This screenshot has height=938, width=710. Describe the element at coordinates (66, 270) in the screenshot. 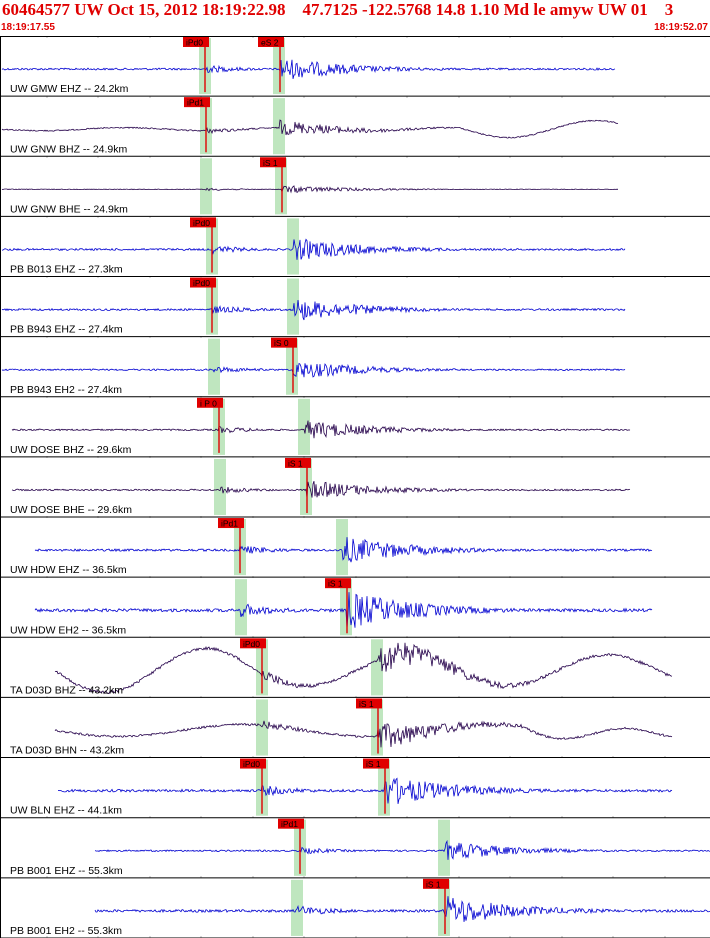

I see `station-label: PB B013 EHZ -- 27.3km` at that location.